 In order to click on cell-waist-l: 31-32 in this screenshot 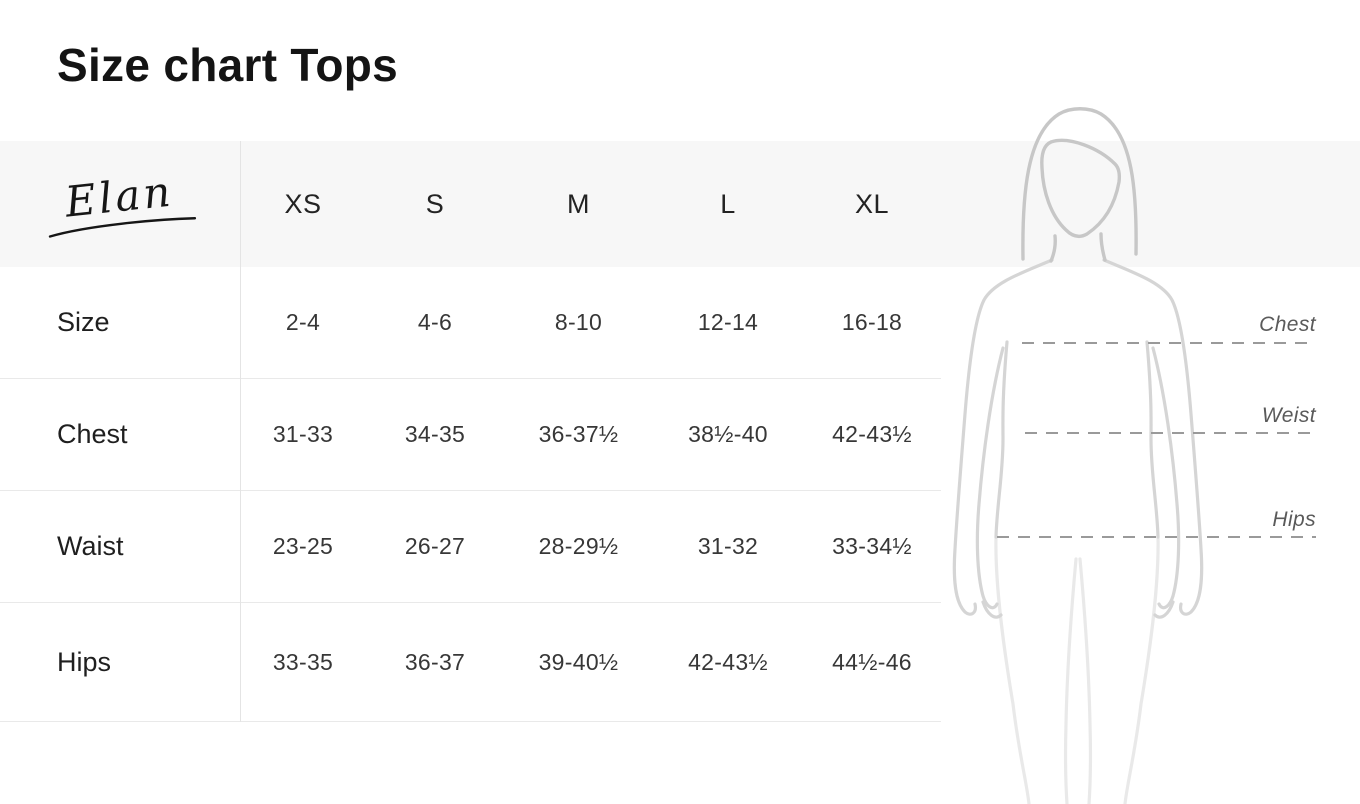, I will do `click(728, 547)`.